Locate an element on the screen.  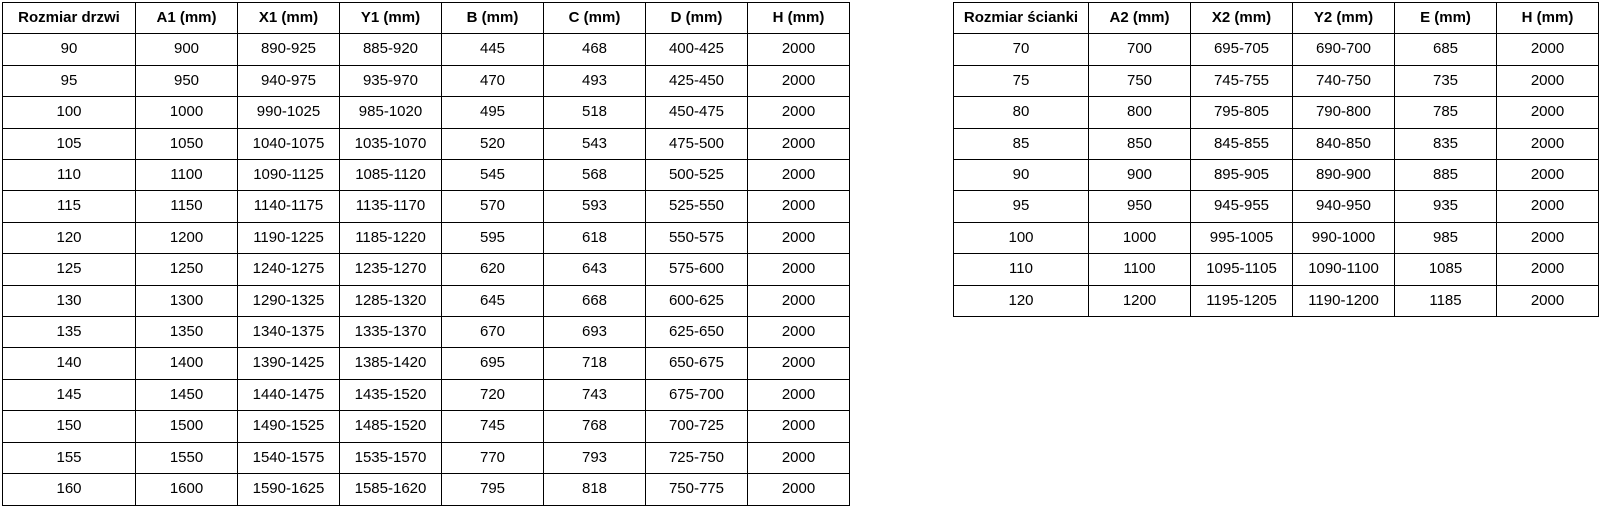
table-cell: 1600 is located at coordinates (186, 489).